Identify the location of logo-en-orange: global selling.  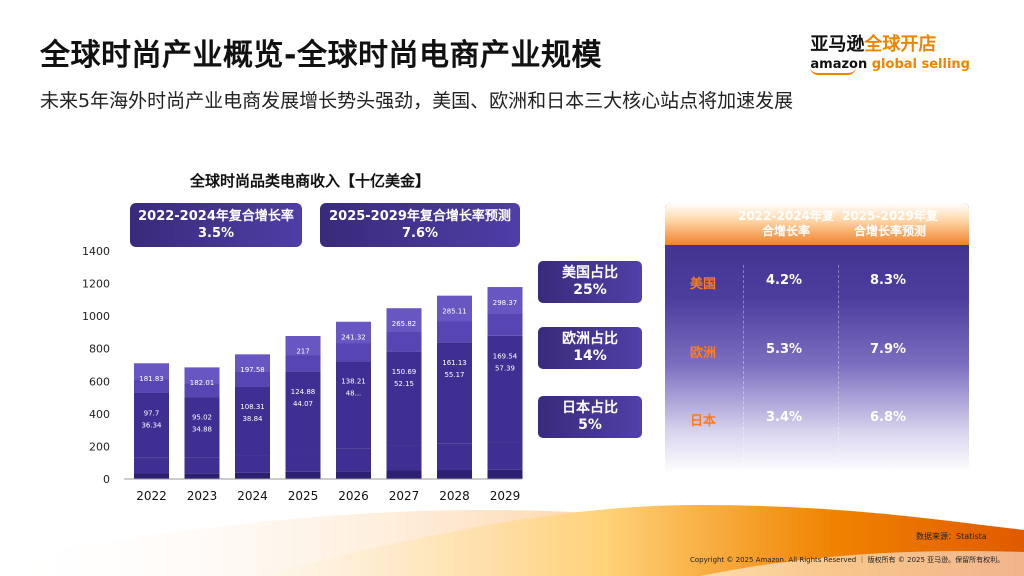
(920, 64).